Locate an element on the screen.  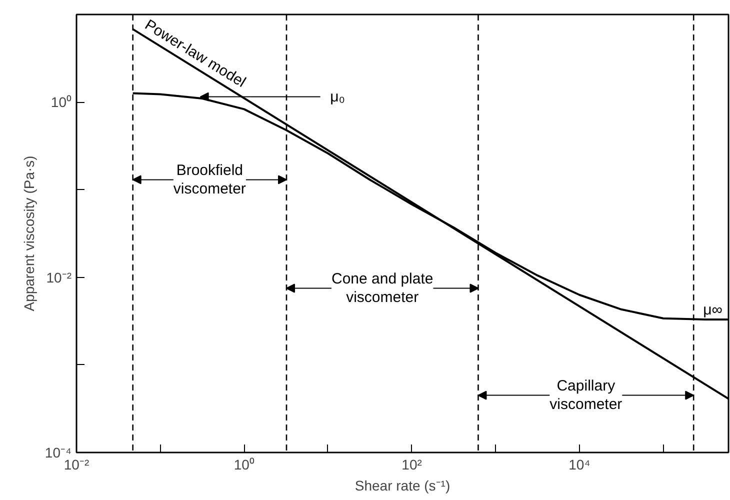
y-tick-label: 10⁰ is located at coordinates (61, 102).